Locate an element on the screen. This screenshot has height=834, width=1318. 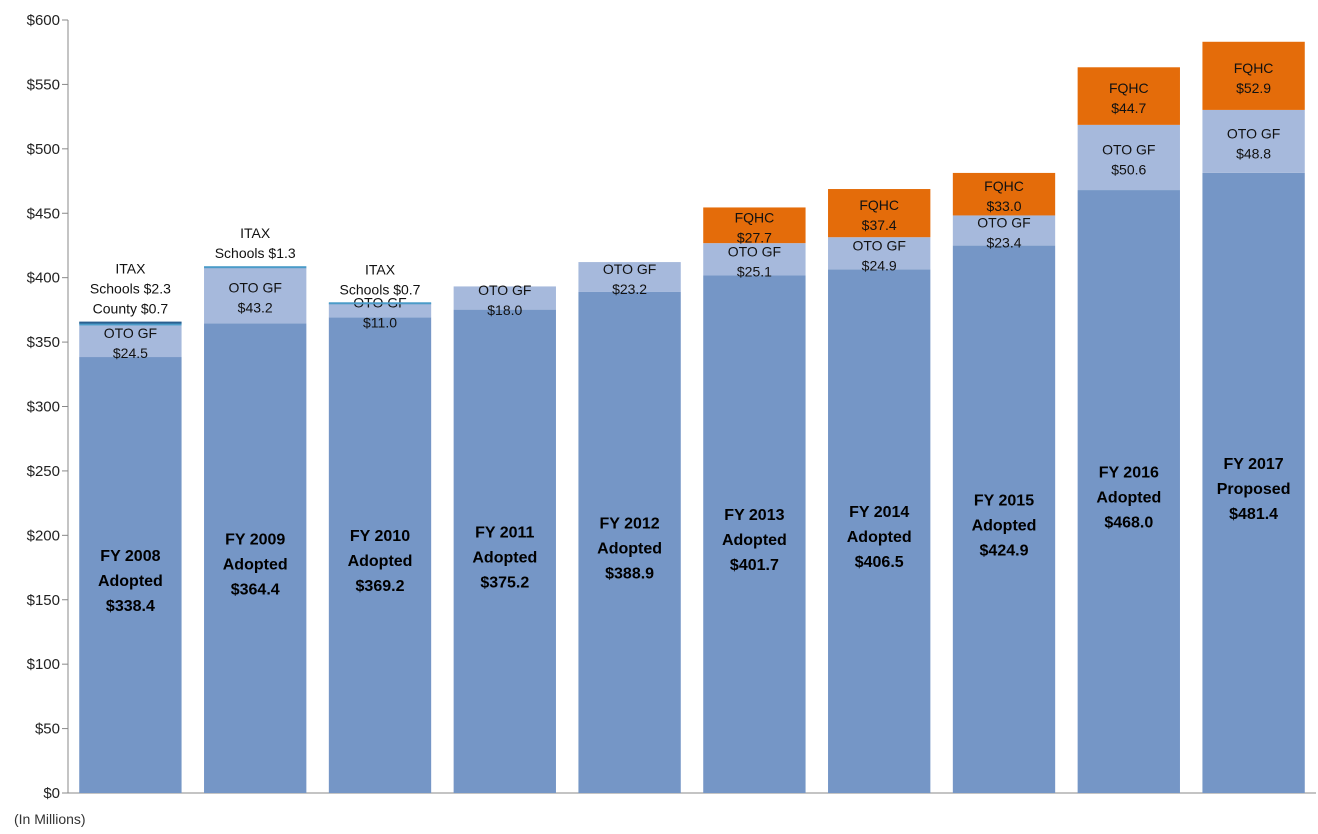
y-tick-label: $200 is located at coordinates (43, 535).